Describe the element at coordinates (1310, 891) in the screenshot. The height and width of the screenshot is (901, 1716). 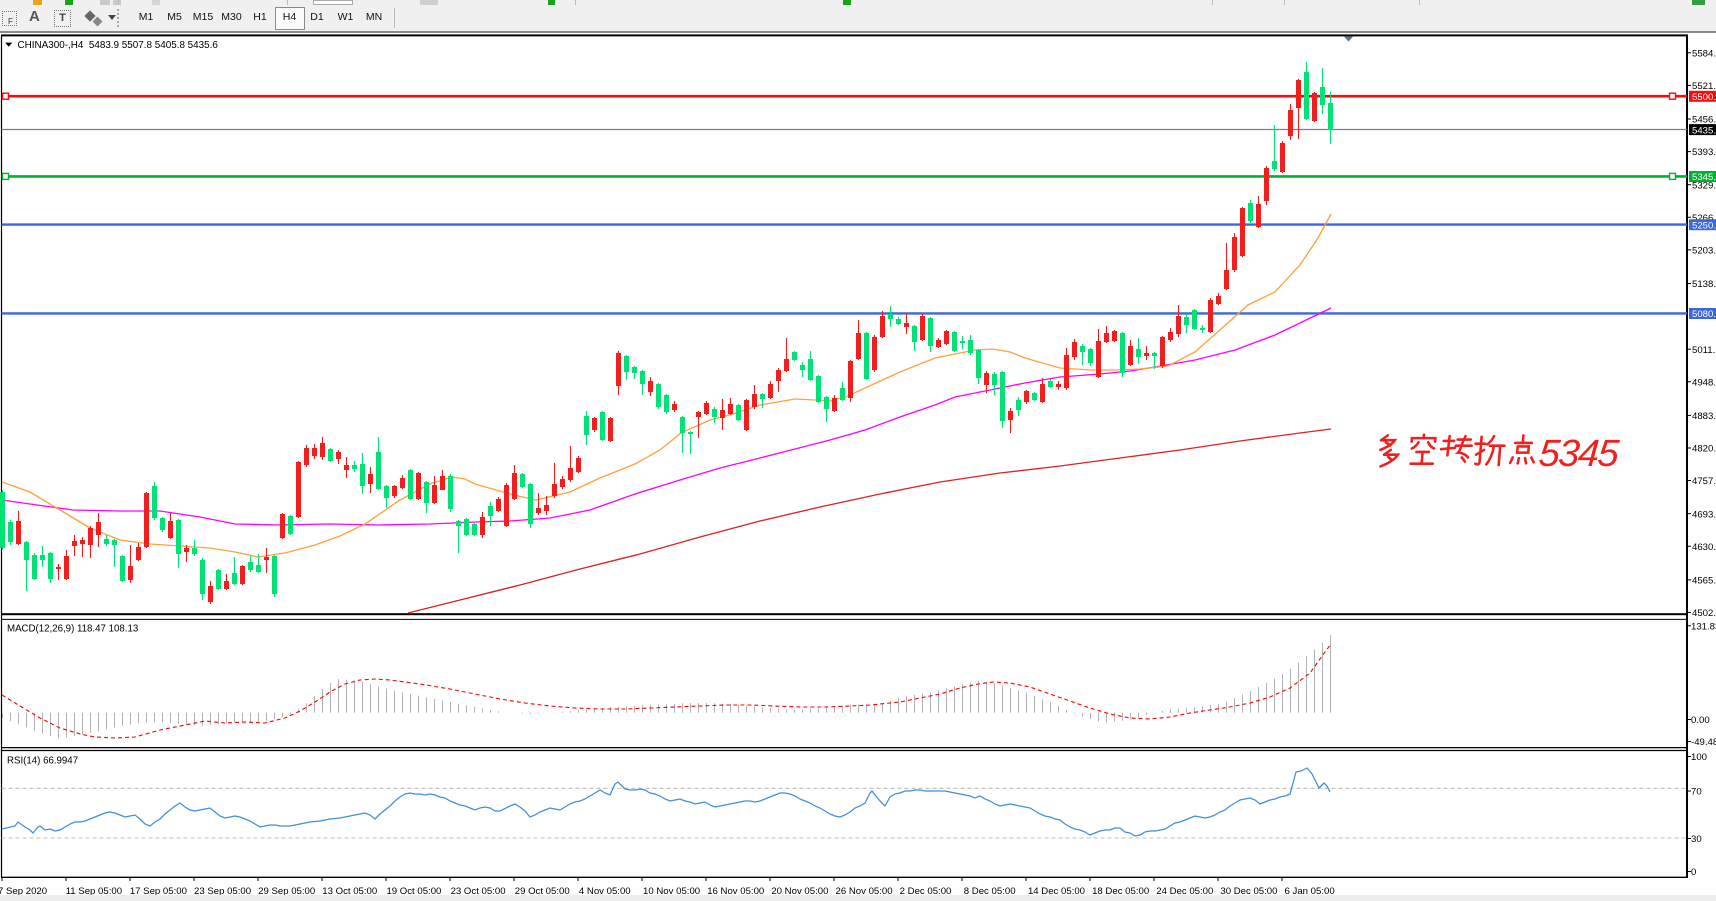
I see `svg-text: 6 Jan 05:00` at that location.